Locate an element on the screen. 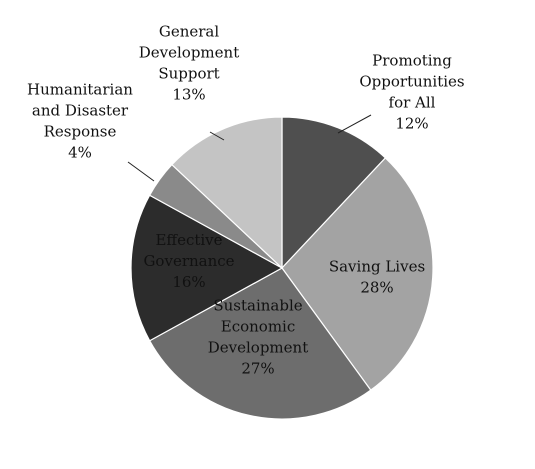 This screenshot has width=535, height=469. slice-name-line: Response is located at coordinates (80, 132).